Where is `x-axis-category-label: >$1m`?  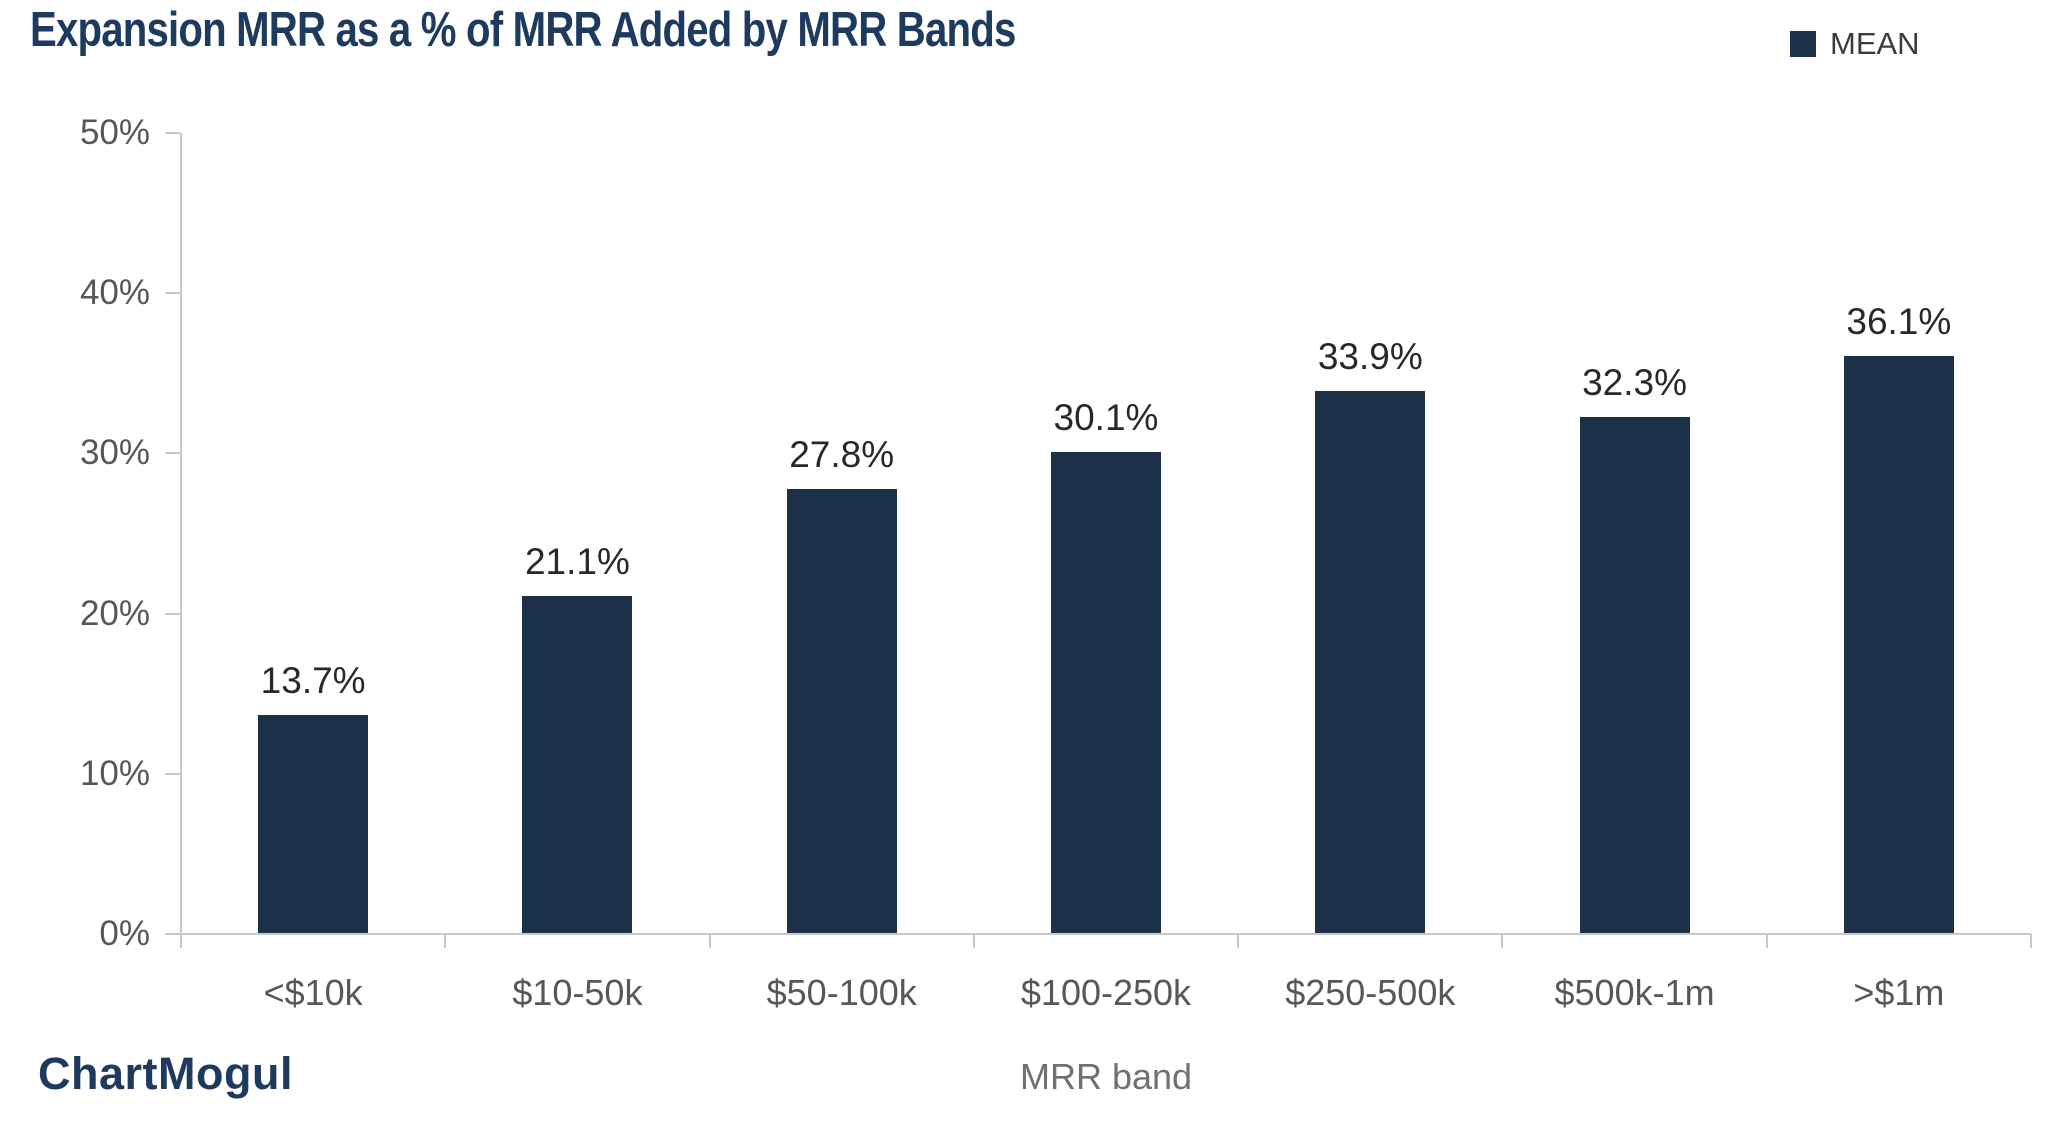
x-axis-category-label: >$1m is located at coordinates (1899, 992).